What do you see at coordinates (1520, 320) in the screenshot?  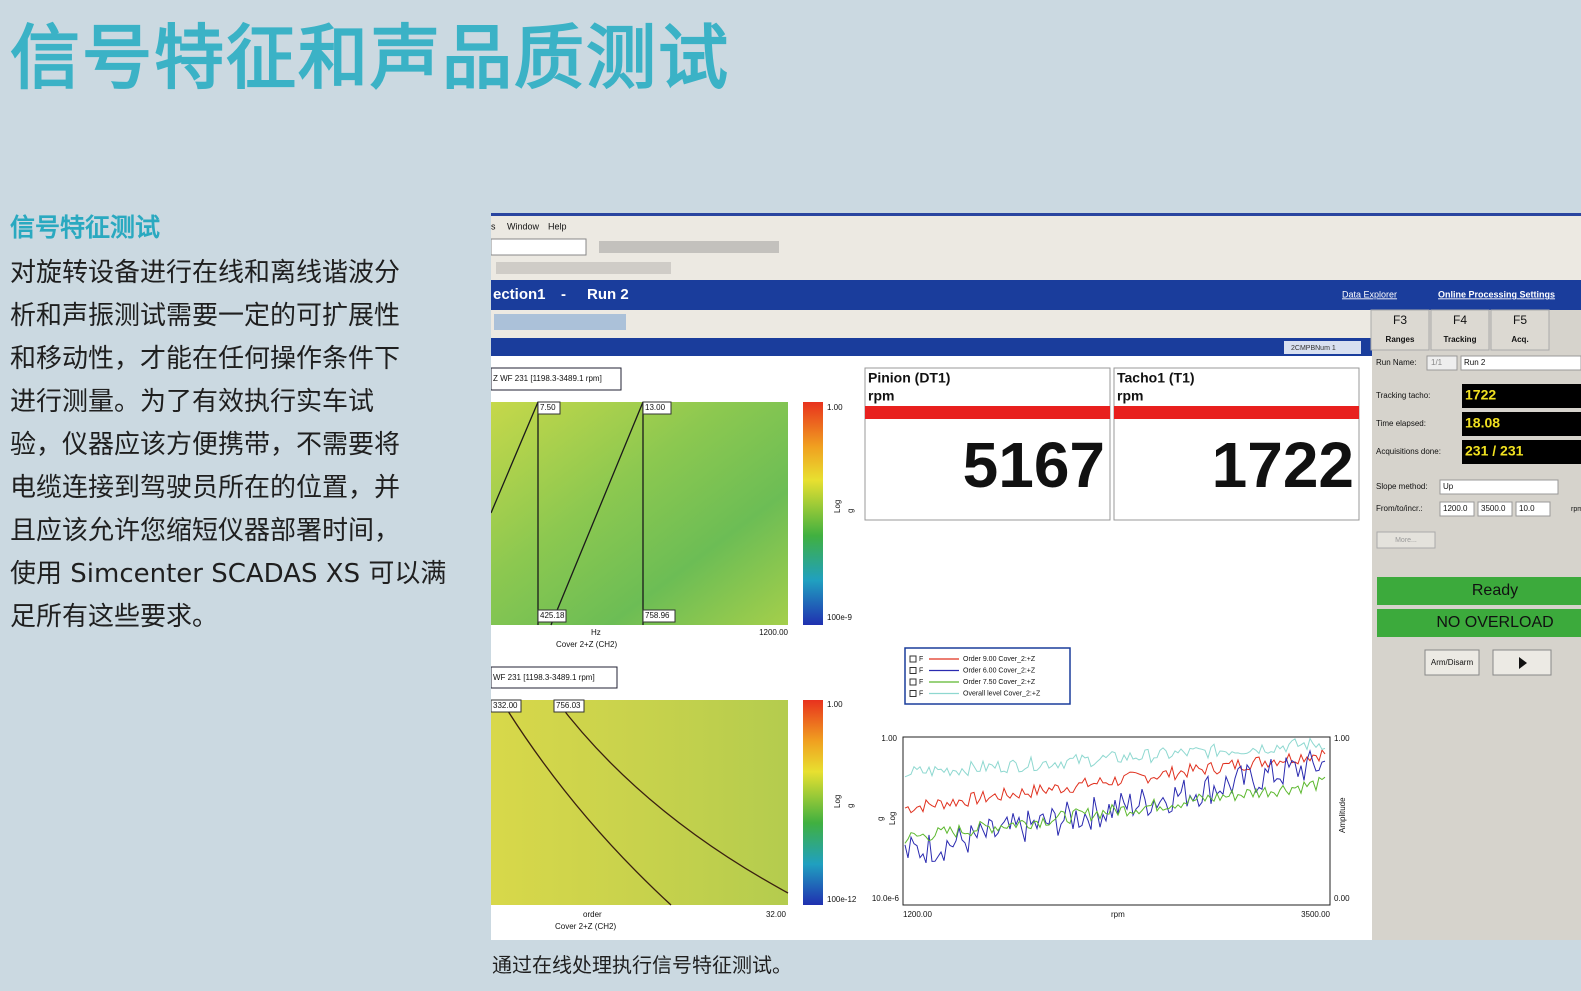 I see `key-name: F5` at bounding box center [1520, 320].